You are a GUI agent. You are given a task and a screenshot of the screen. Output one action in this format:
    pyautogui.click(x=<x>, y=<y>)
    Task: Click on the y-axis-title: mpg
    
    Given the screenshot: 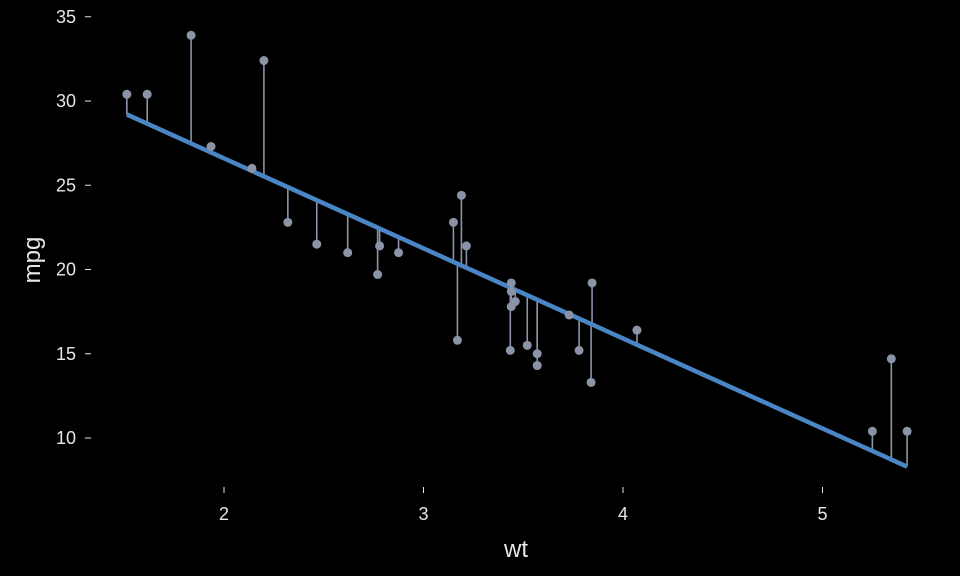 What is the action you would take?
    pyautogui.click(x=32, y=260)
    